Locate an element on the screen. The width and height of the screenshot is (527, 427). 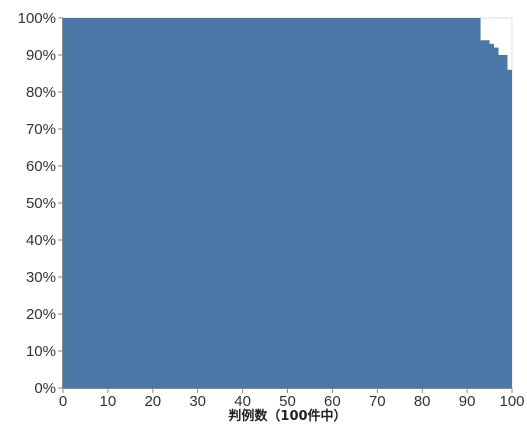
y-tick-label: 70% is located at coordinates (41, 129).